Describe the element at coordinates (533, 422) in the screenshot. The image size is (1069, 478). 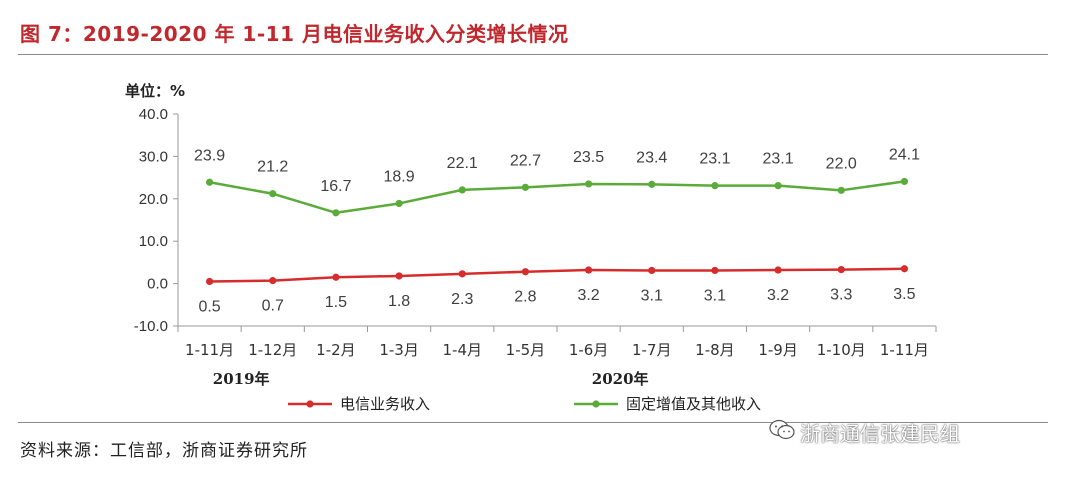
I see `bottom-divider` at that location.